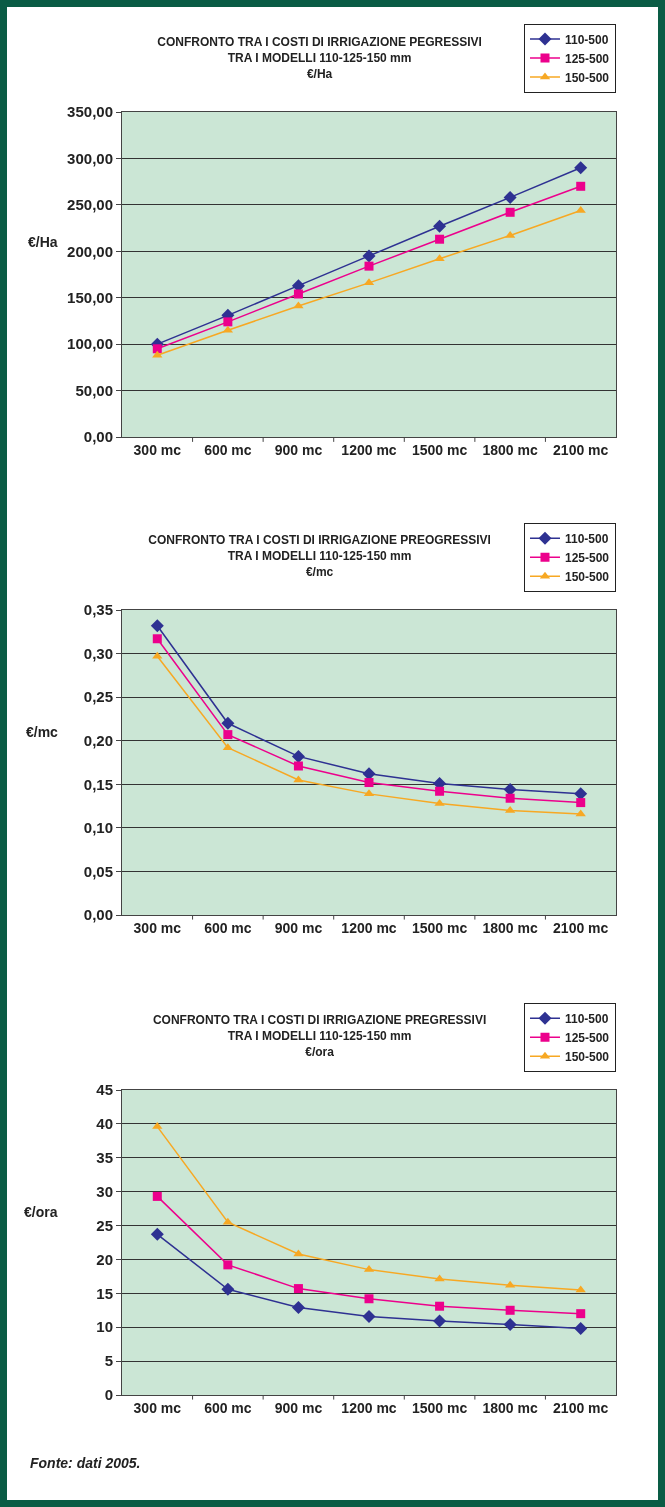 This screenshot has height=1507, width=665. Describe the element at coordinates (41, 1212) in the screenshot. I see `y-axis-title: €/ora` at that location.